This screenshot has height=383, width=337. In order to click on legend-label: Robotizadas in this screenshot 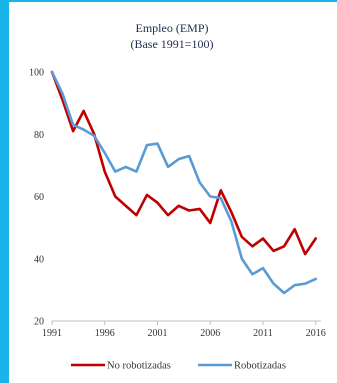, I will do `click(260, 366)`.